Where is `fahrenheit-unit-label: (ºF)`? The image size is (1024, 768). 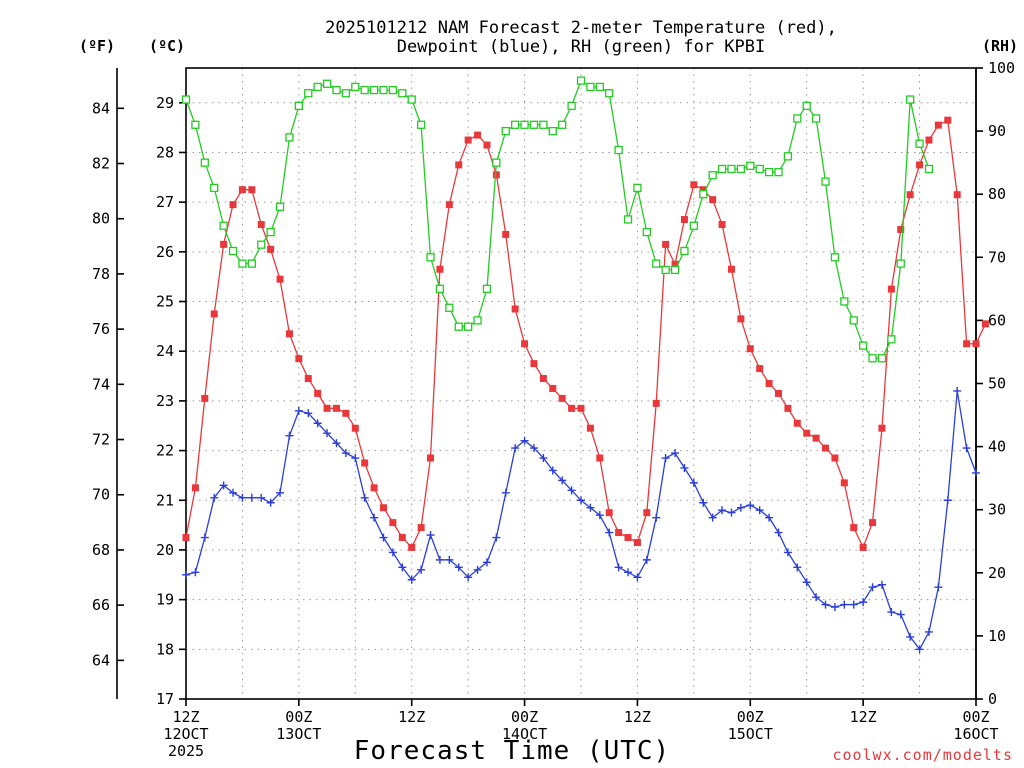 fahrenheit-unit-label: (ºF) is located at coordinates (97, 46).